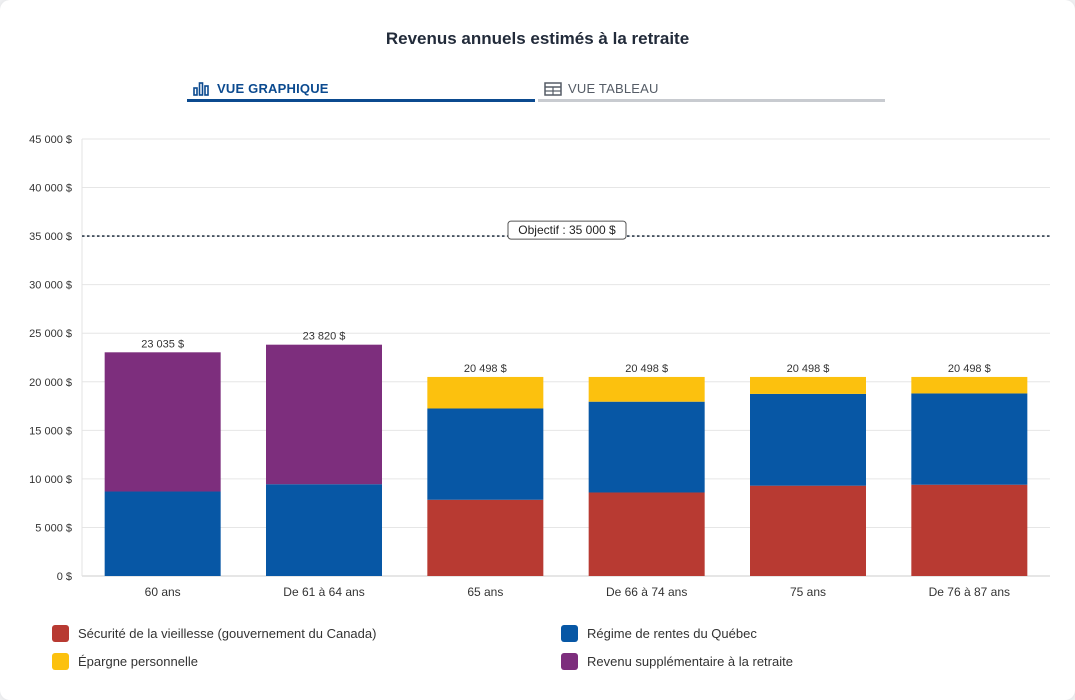 This screenshot has width=1075, height=700. I want to click on chart-title: Revenus annuels estimés à la retraite, so click(537, 38).